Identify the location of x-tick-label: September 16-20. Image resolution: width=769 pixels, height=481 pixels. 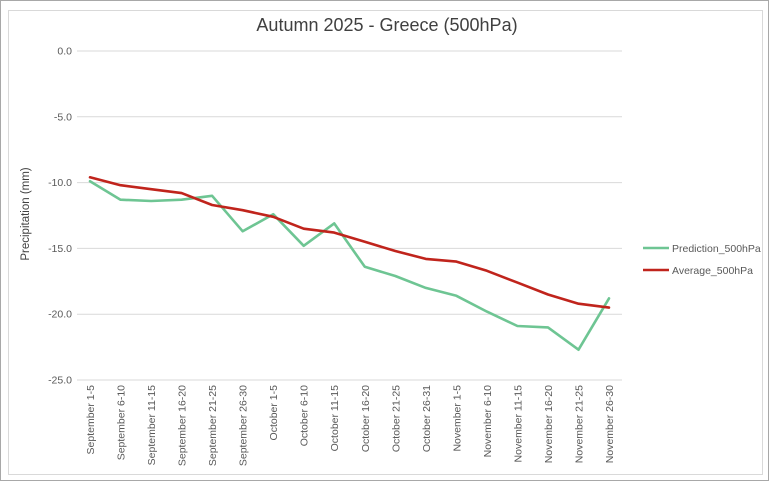
(183, 425).